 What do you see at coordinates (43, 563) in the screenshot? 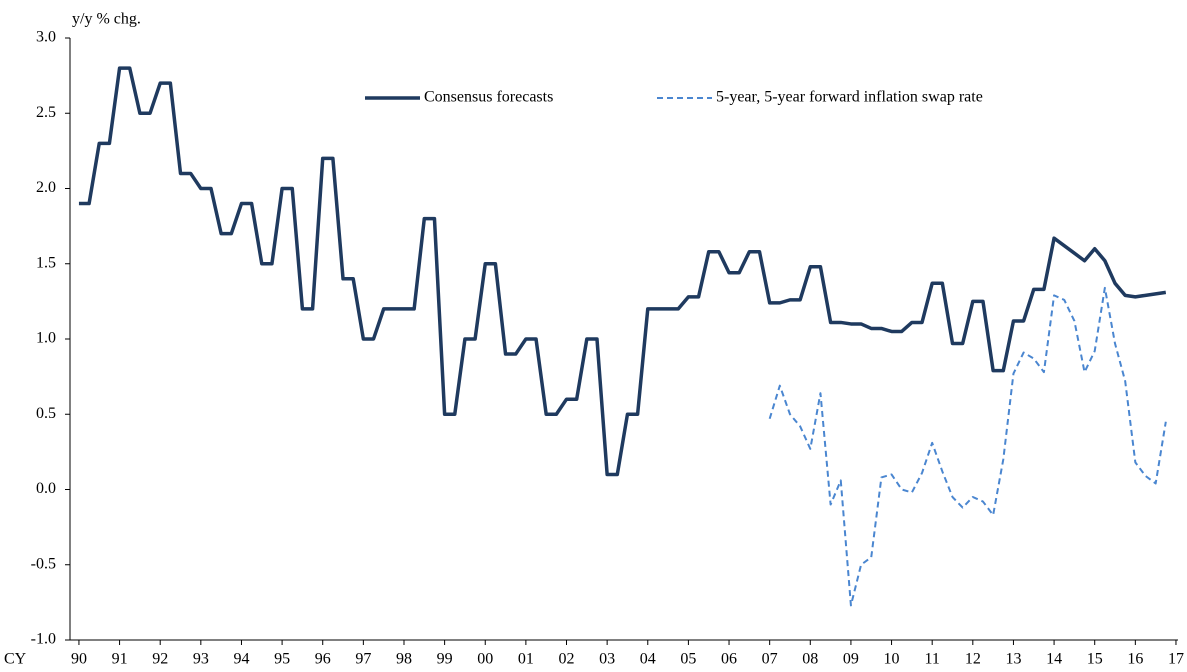
I see `y-tick-label: -0.5` at bounding box center [43, 563].